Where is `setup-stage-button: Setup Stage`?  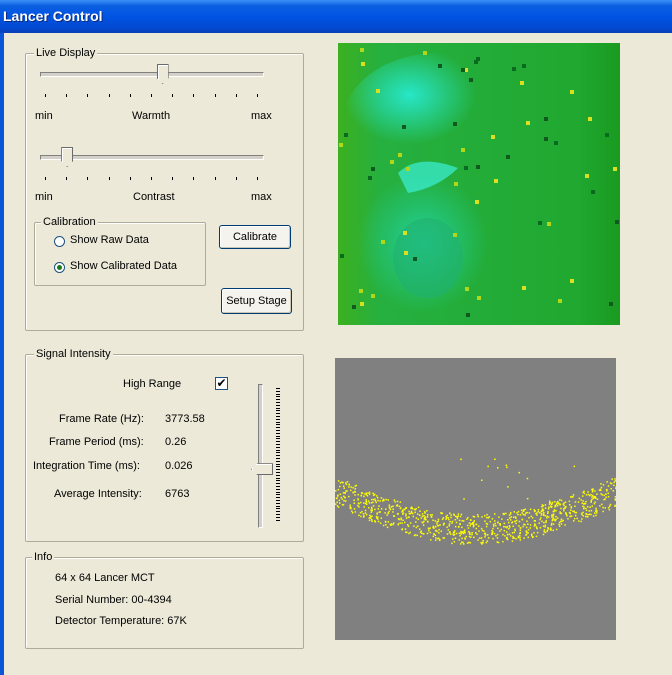 setup-stage-button: Setup Stage is located at coordinates (256, 301).